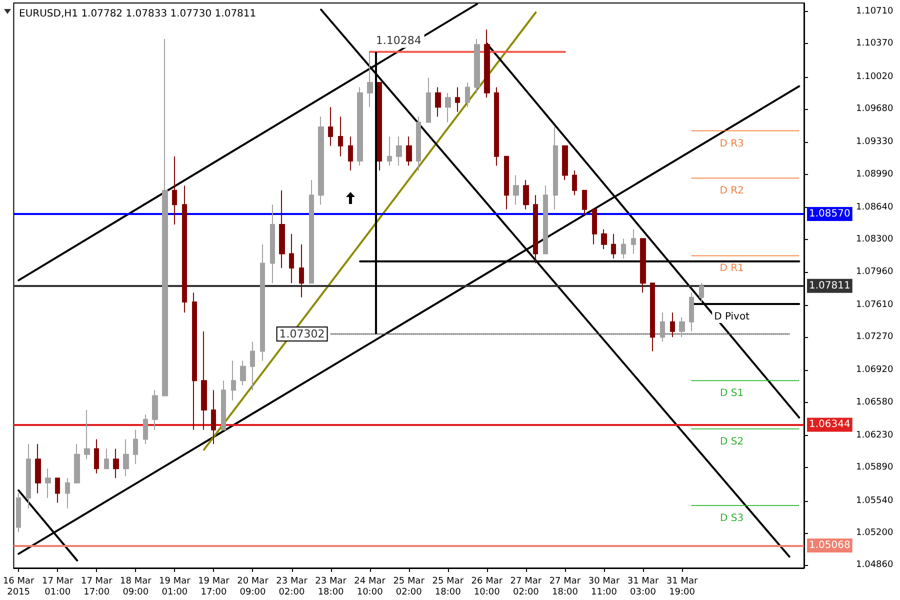 The image size is (900, 600). What do you see at coordinates (875, 239) in the screenshot?
I see `y-tick-label: 1.08300` at bounding box center [875, 239].